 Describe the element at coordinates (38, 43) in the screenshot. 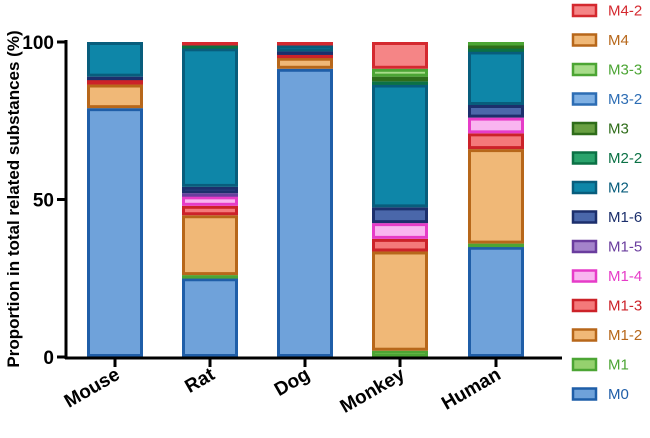

I see `y-tick-label-100: 100` at that location.